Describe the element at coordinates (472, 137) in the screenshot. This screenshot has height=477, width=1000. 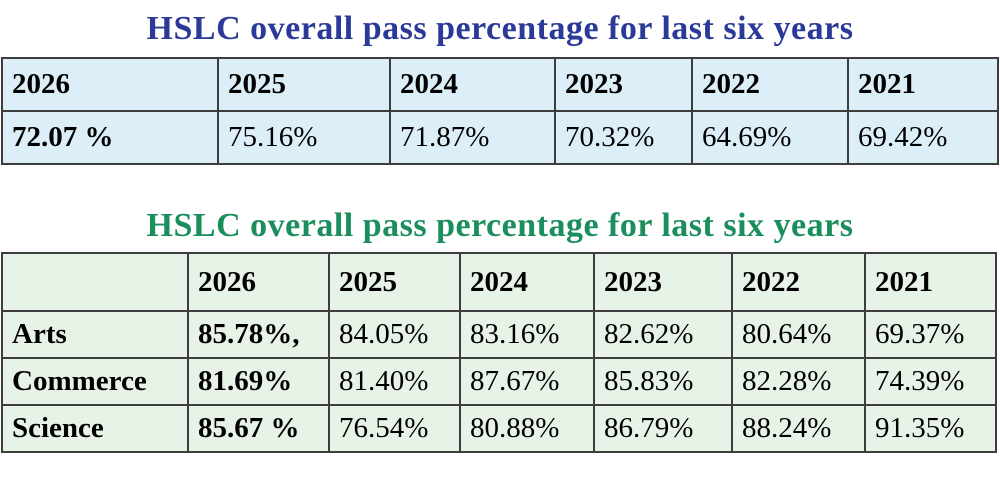
I see `value-cell: 71.87%` at that location.